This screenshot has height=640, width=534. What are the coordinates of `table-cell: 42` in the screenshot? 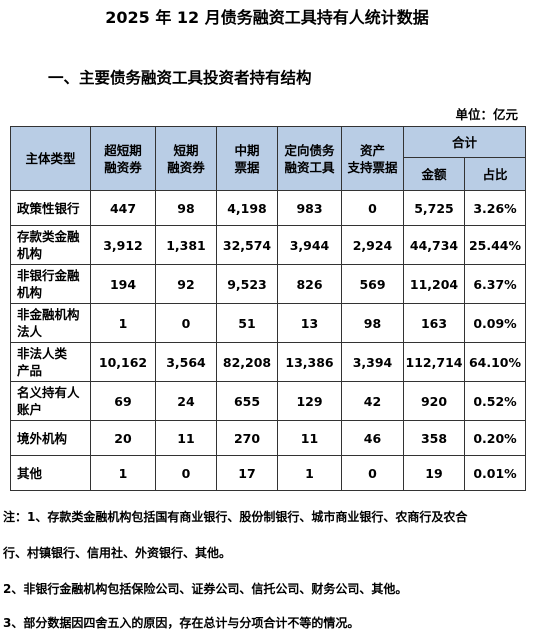 It's located at (372, 401).